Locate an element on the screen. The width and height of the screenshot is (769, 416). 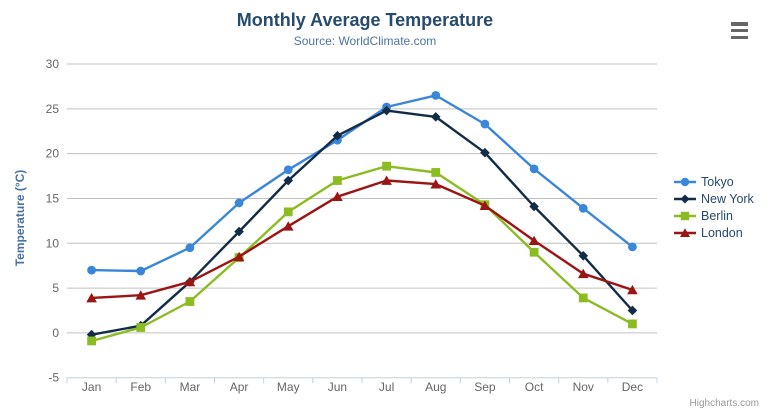
legend-marker-circle-icon is located at coordinates (685, 181).